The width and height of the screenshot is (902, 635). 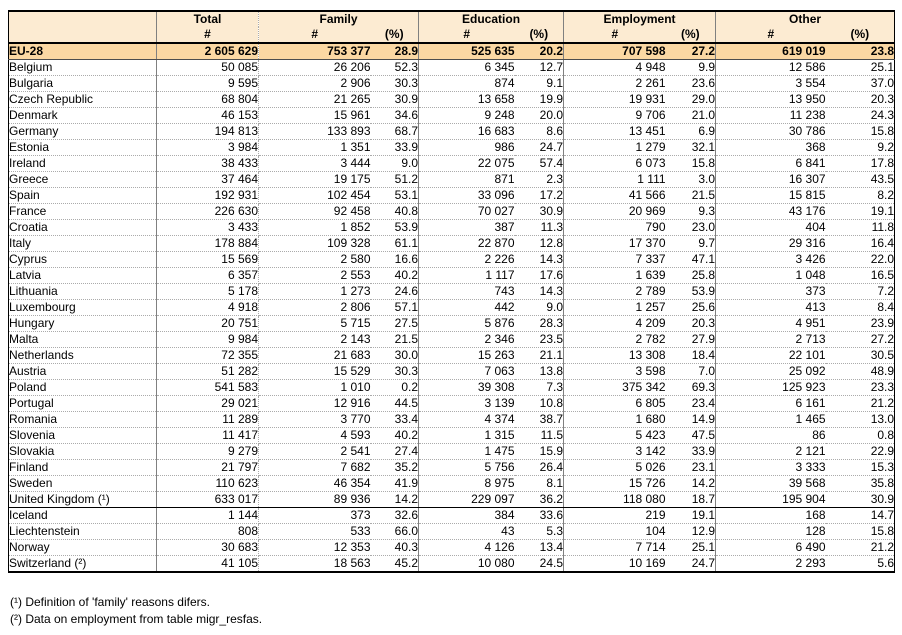 I want to click on cell-value: 30.5, so click(x=860, y=355).